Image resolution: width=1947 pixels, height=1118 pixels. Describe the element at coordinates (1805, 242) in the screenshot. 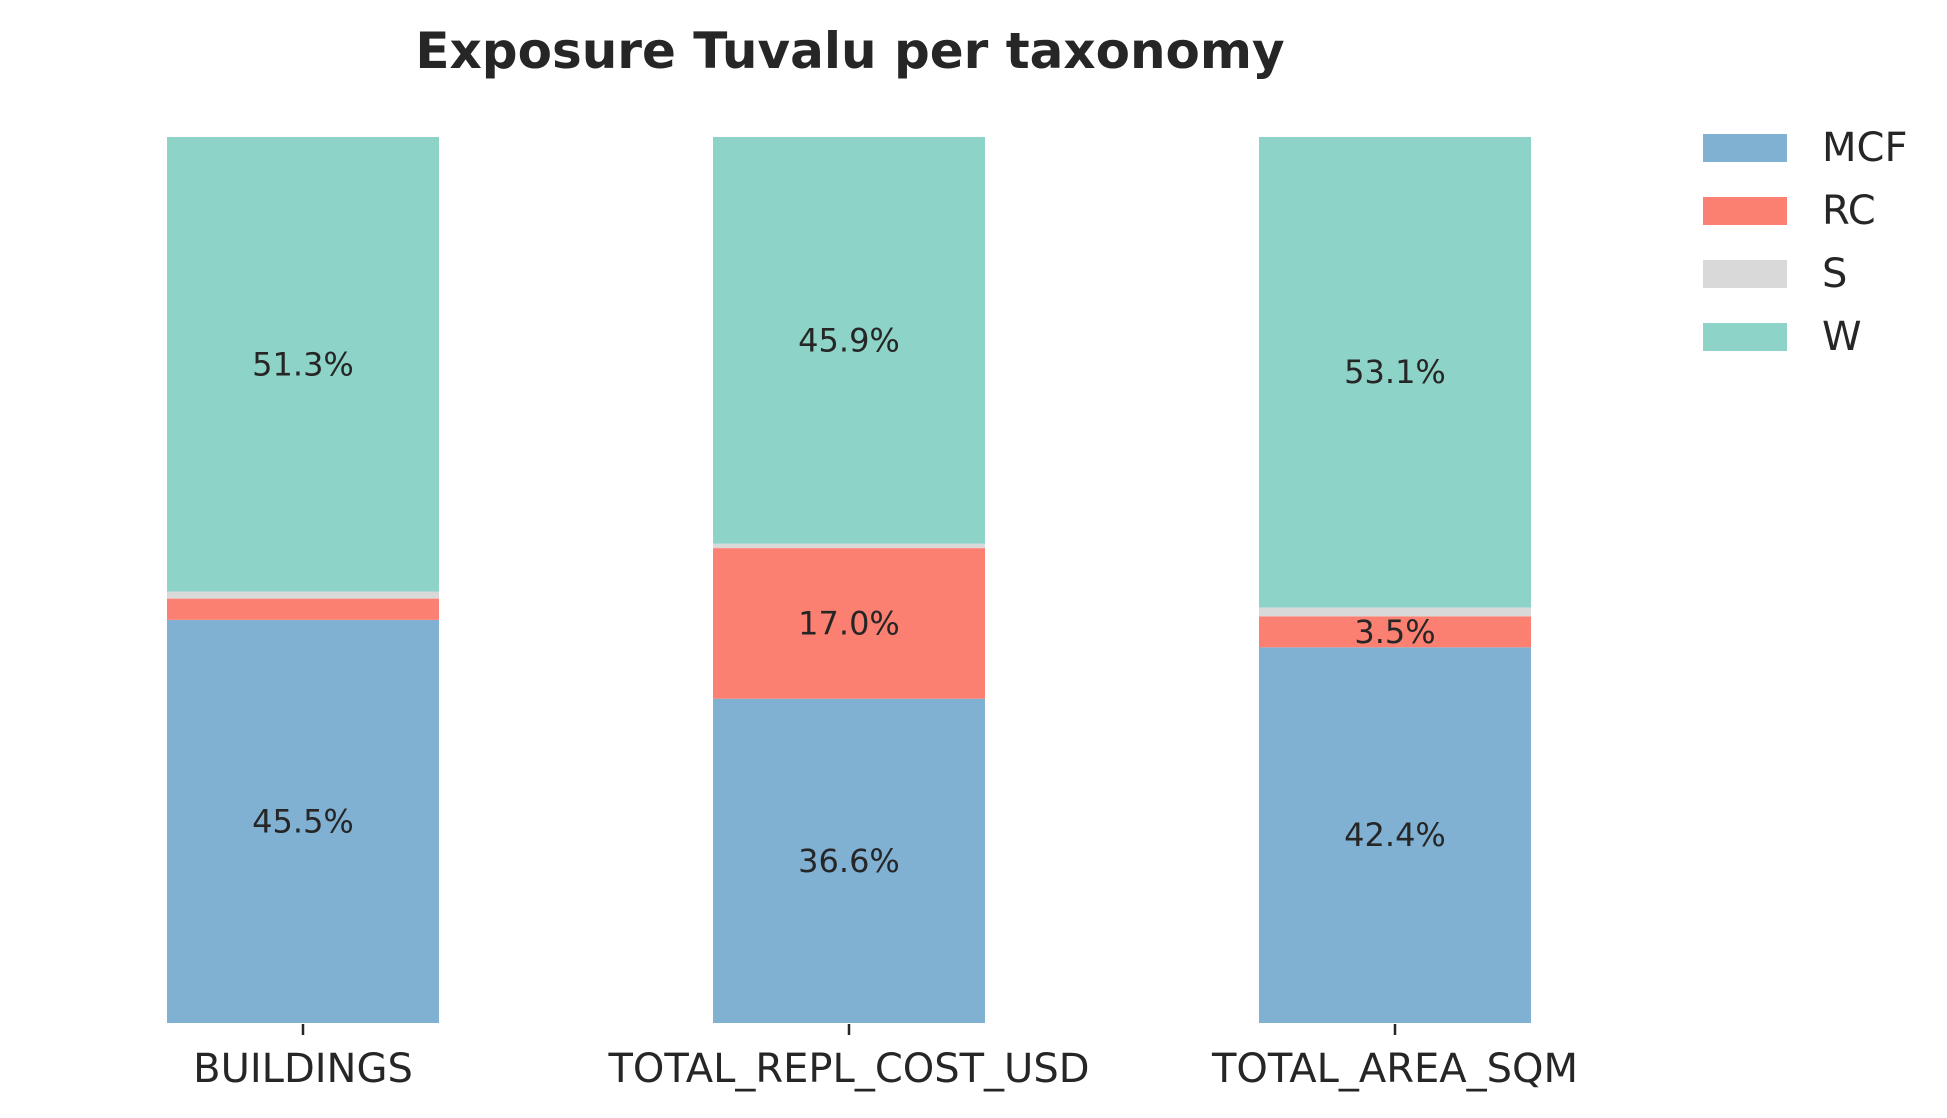

I see `legend: MCF RC SW` at that location.